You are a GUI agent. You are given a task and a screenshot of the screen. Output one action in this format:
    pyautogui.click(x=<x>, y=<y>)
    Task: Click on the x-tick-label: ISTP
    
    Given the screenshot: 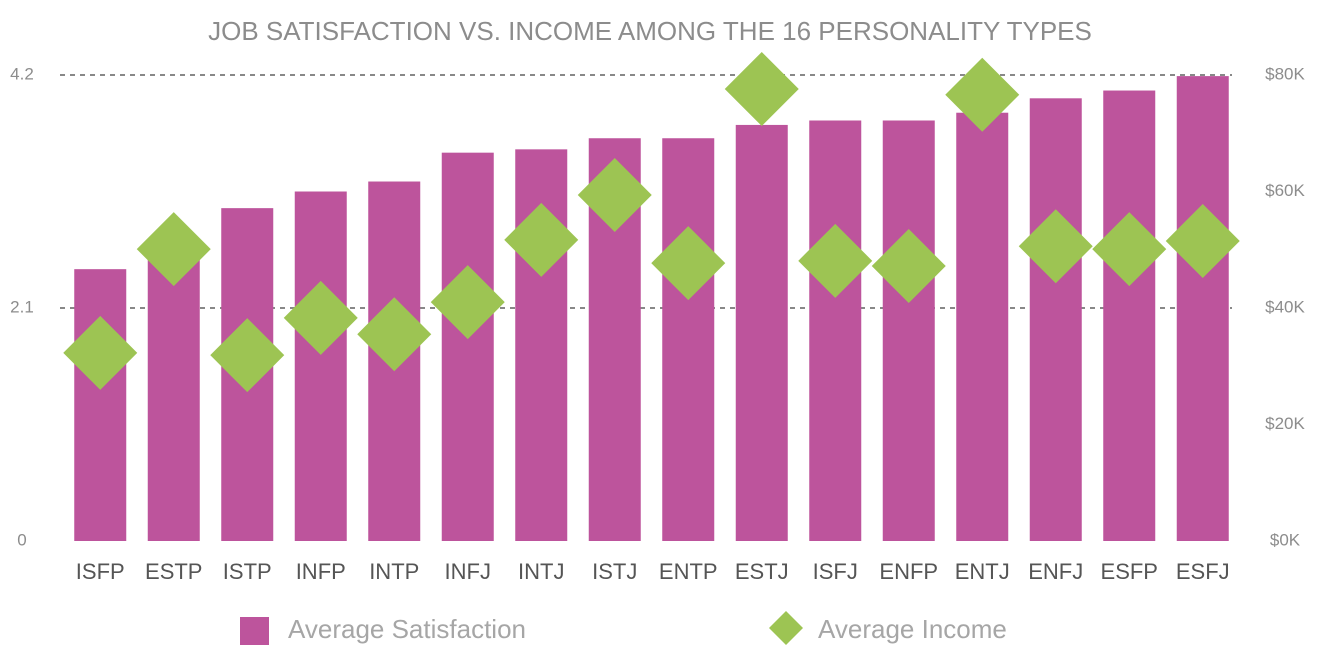 What is the action you would take?
    pyautogui.click(x=247, y=571)
    